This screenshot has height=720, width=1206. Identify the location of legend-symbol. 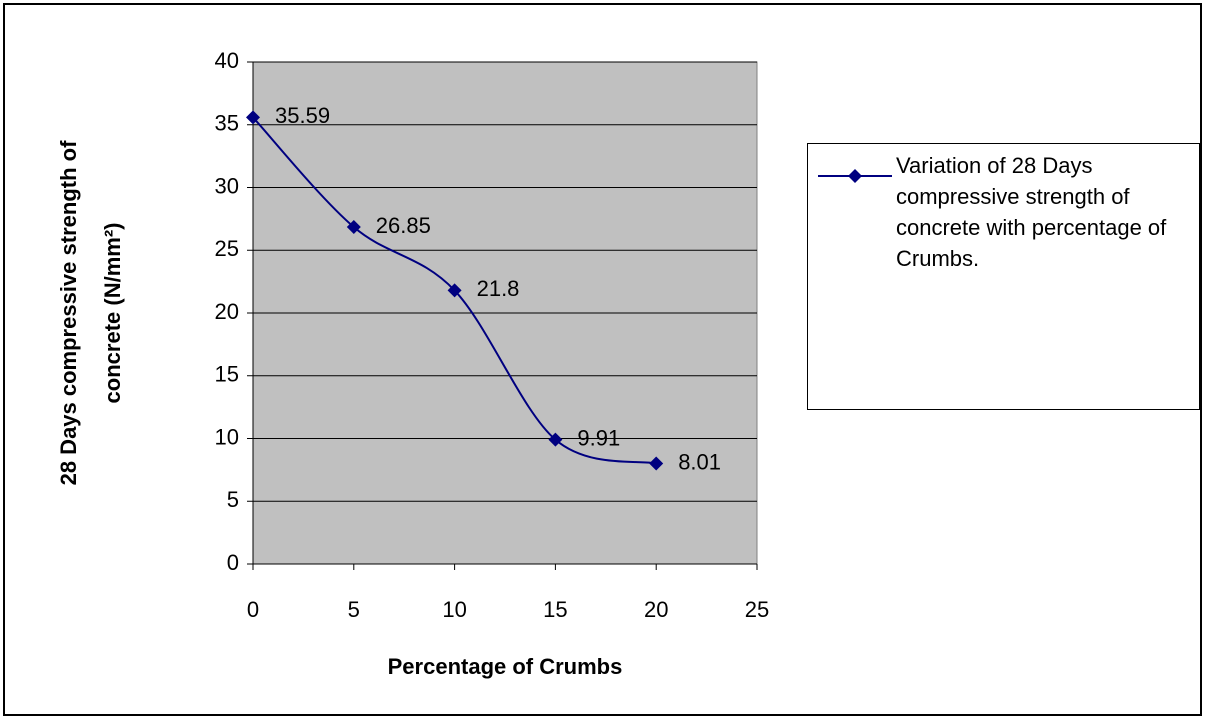
(855, 176).